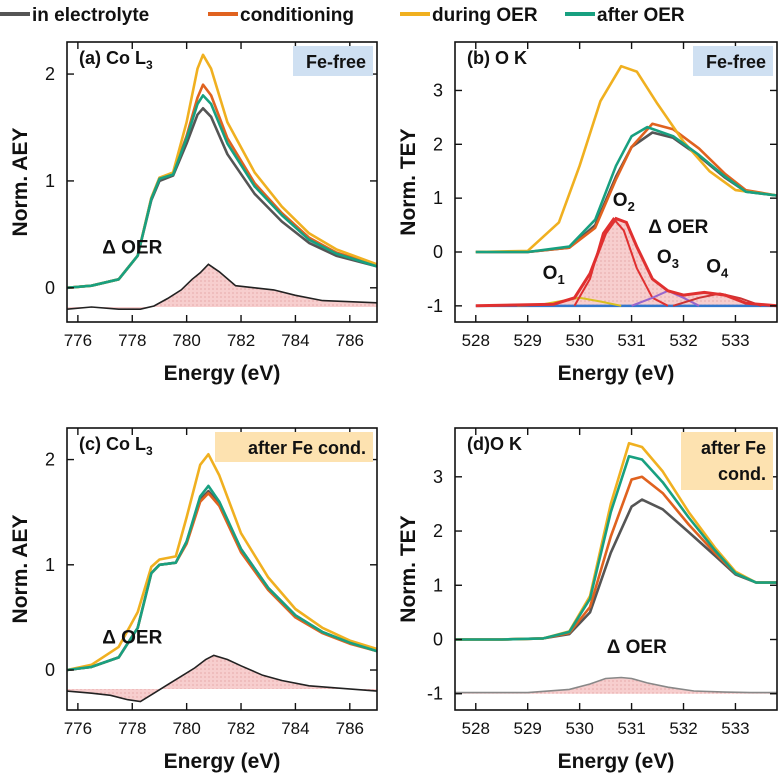 The image size is (780, 783). Describe the element at coordinates (438, 144) in the screenshot. I see `y-tick-label-b: 2` at that location.